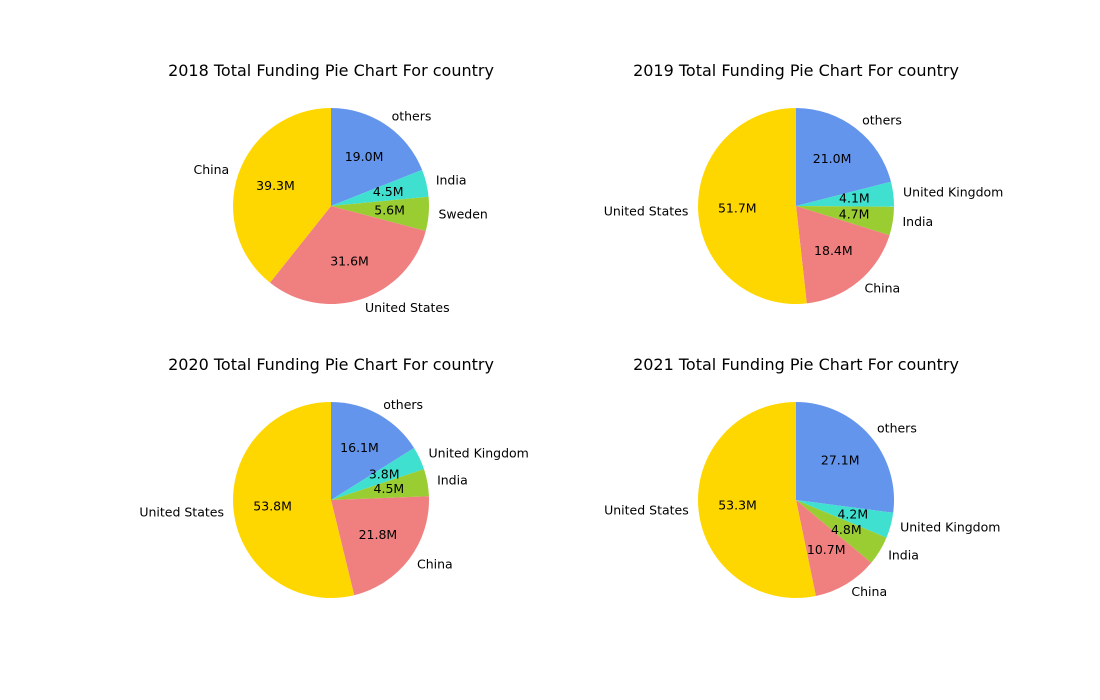 The image size is (1100, 700). I want to click on chart-title: 2020 Total Funding Pie Chart For country, so click(331, 364).